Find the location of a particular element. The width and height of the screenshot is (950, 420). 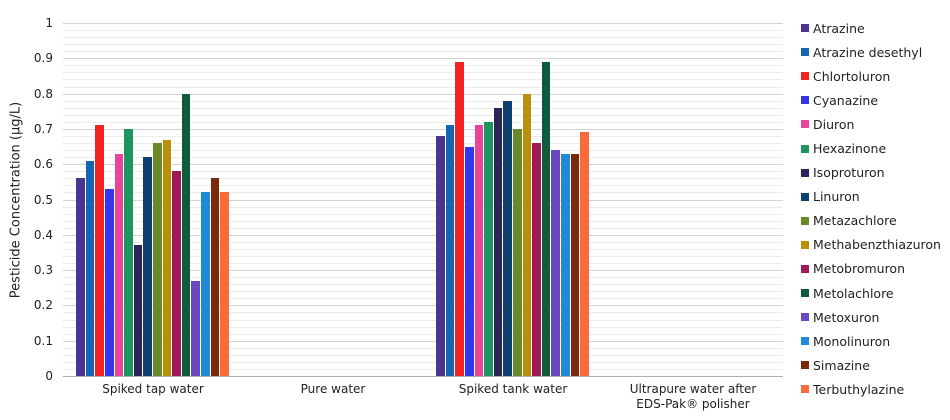

legend-label: Cyanazine is located at coordinates (846, 100).